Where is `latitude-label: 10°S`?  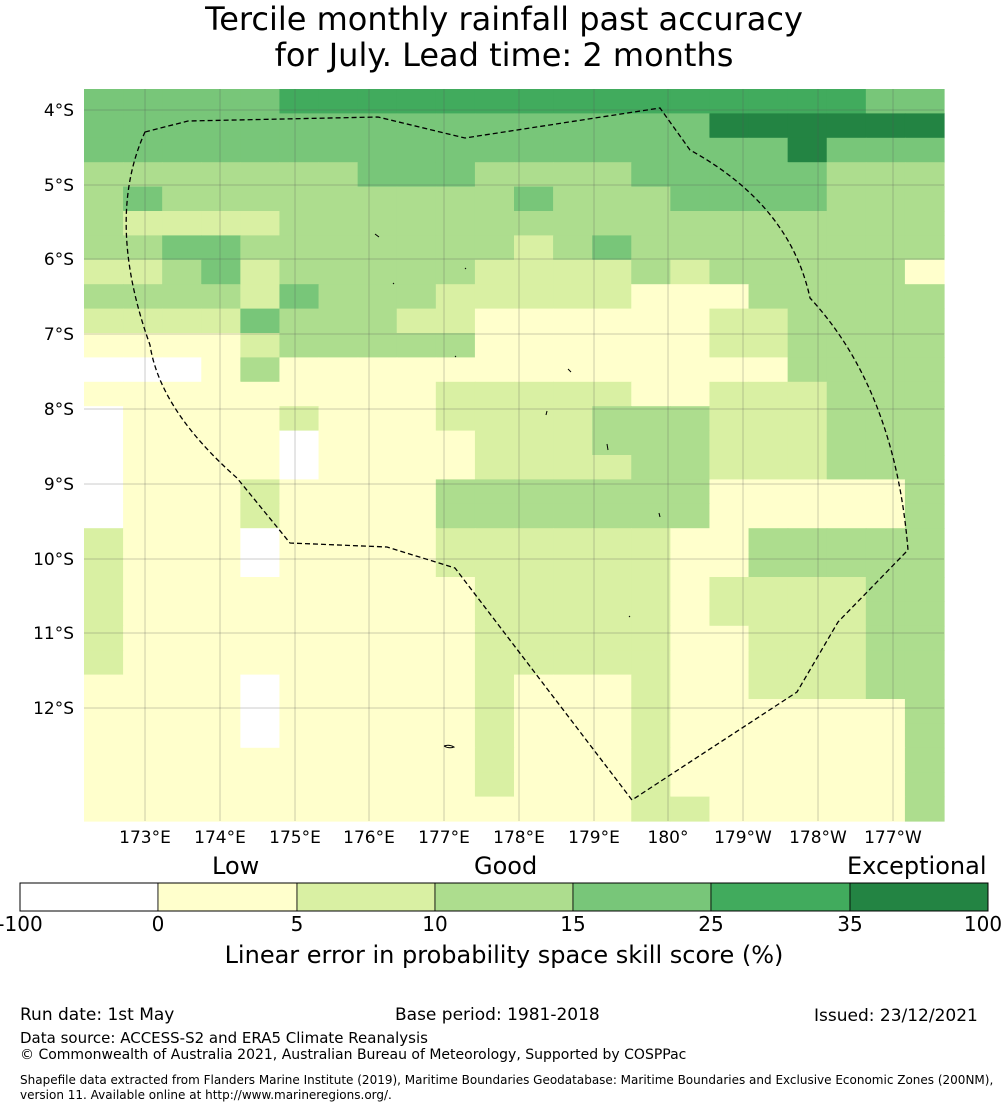
latitude-label: 10°S is located at coordinates (53, 560).